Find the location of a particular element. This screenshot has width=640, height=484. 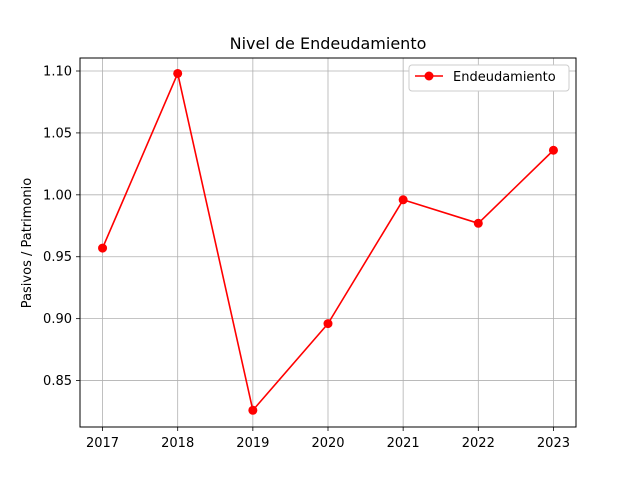

legend-box is located at coordinates (489, 78).